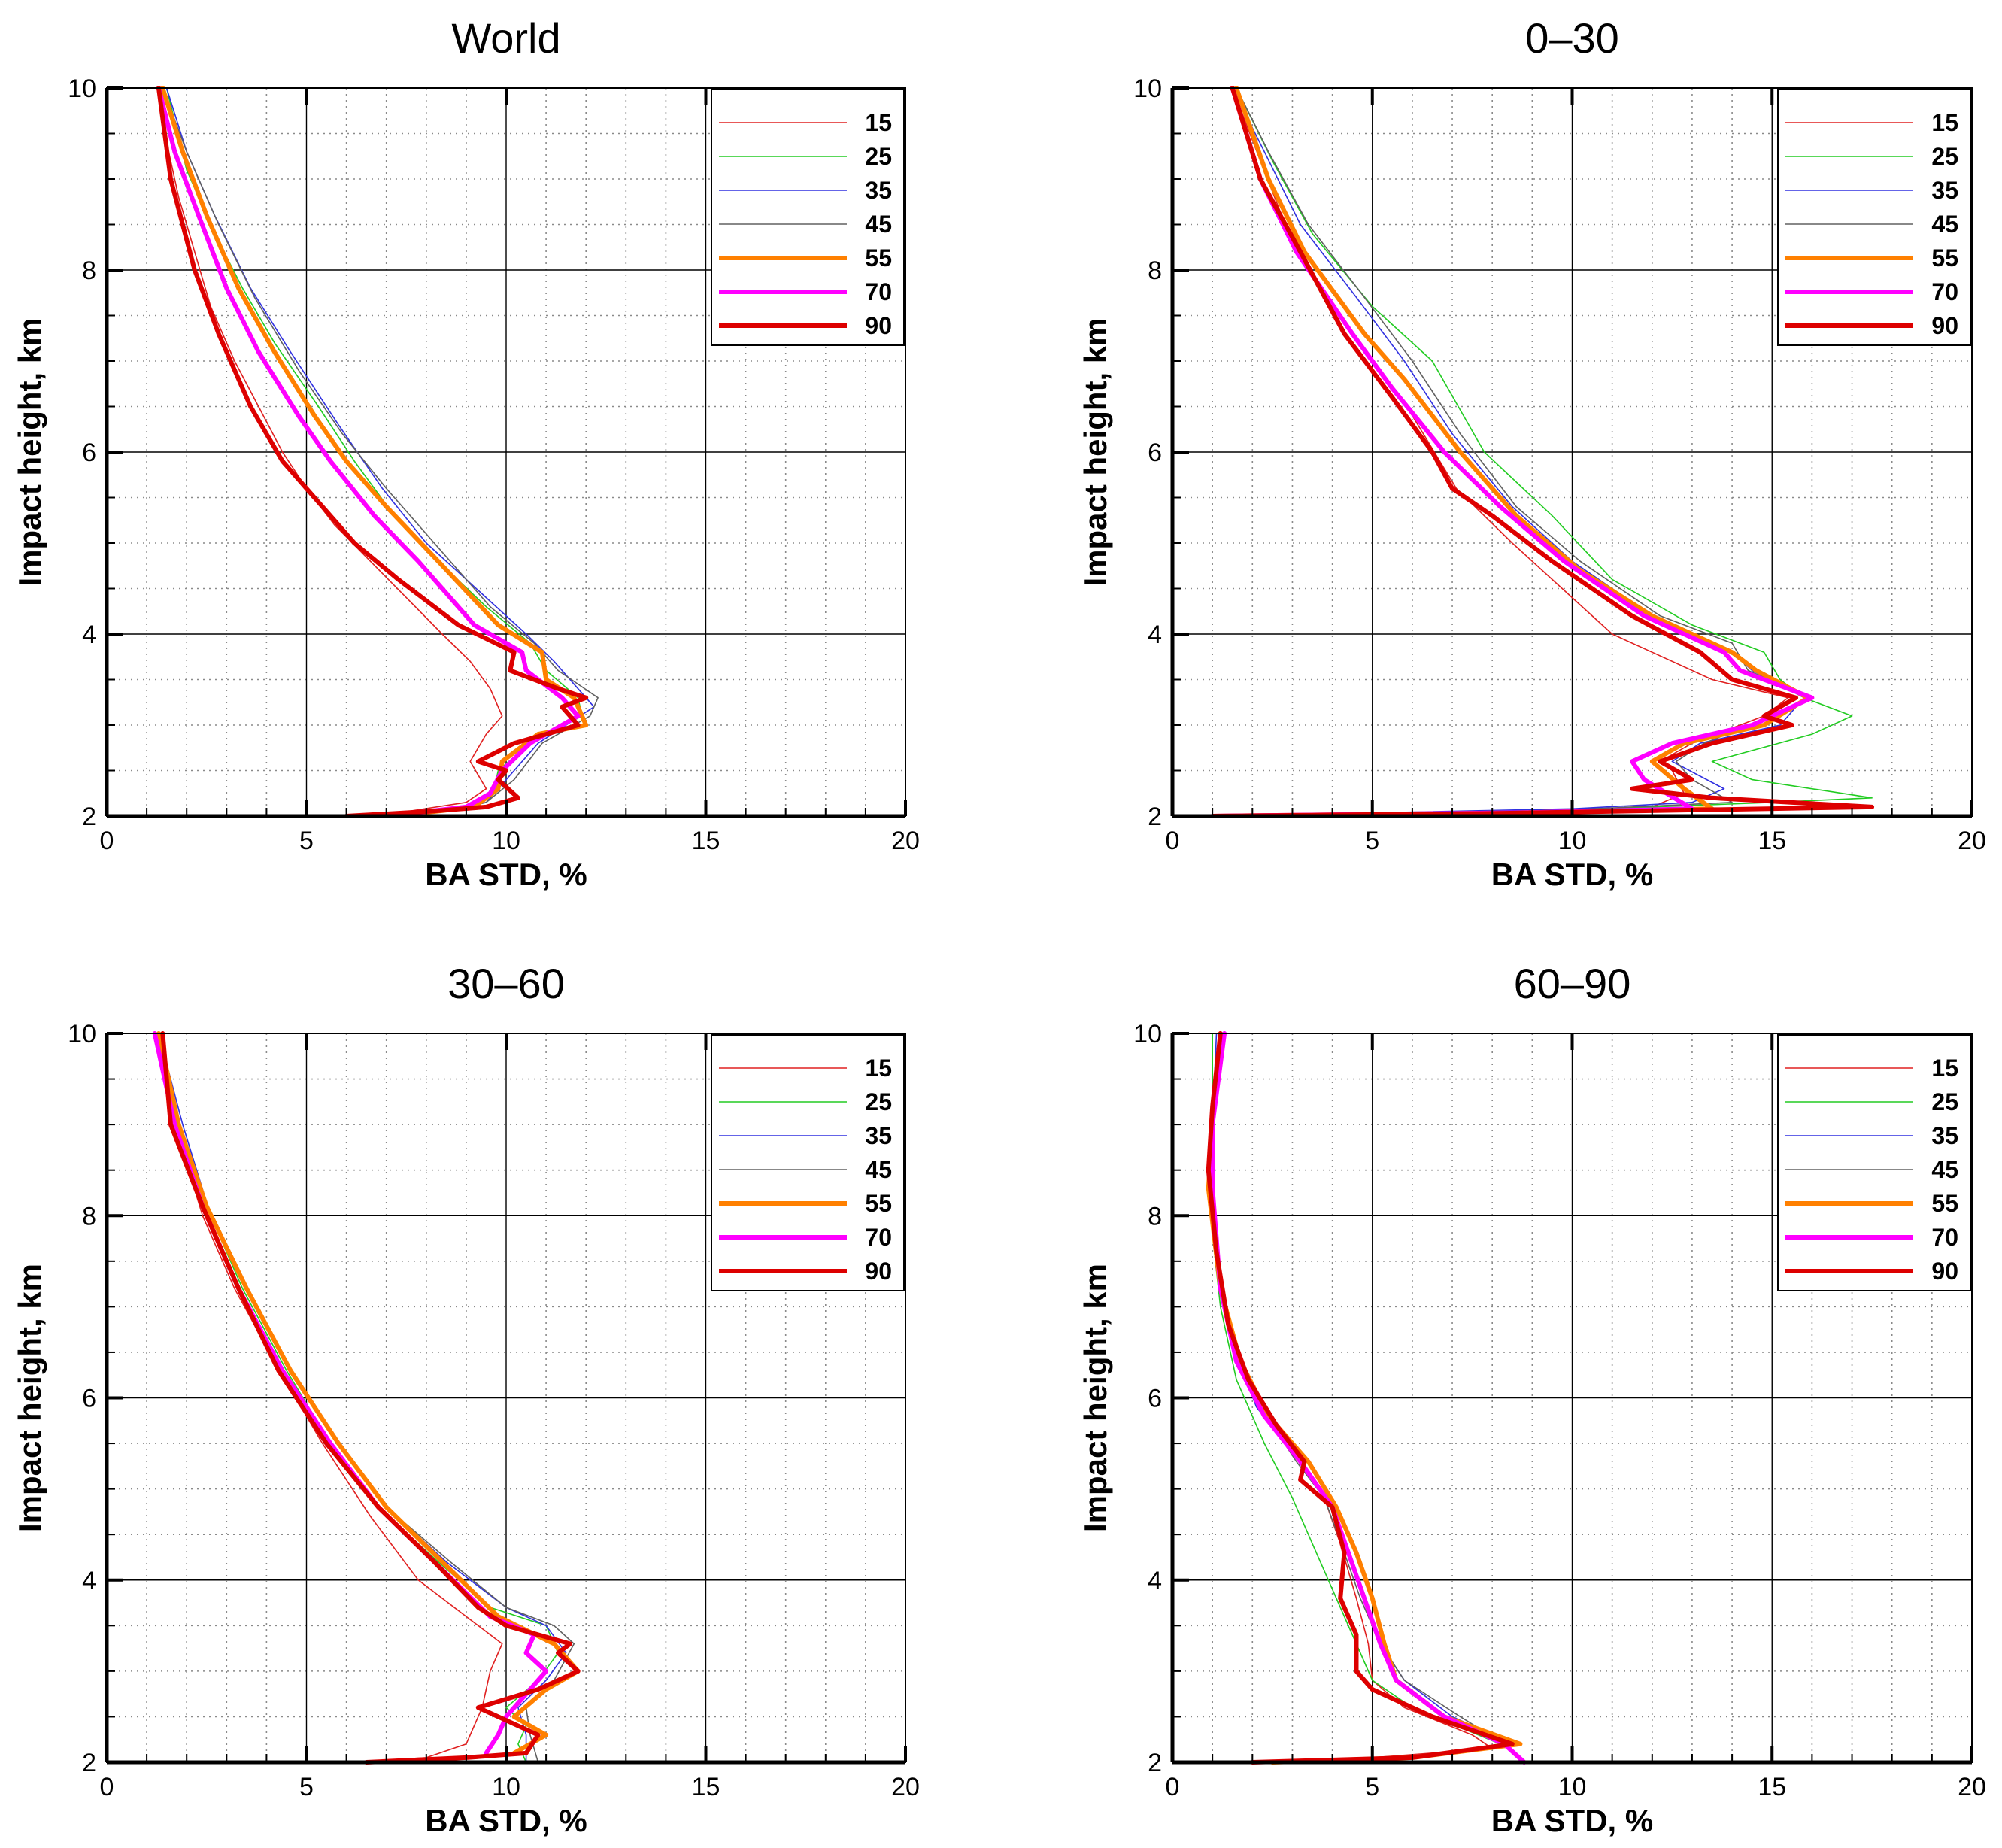 Image resolution: width=2002 pixels, height=1848 pixels. What do you see at coordinates (506, 983) in the screenshot?
I see `panel-title: 30–60` at bounding box center [506, 983].